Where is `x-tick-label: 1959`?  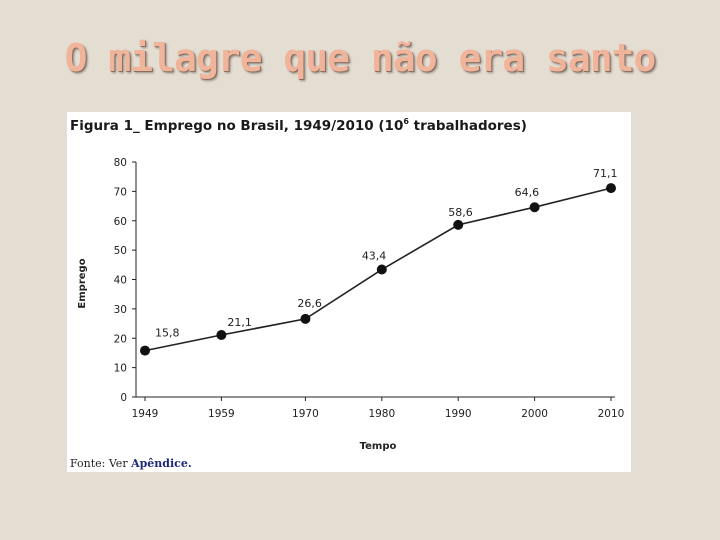
x-tick-label: 1959 is located at coordinates (221, 414).